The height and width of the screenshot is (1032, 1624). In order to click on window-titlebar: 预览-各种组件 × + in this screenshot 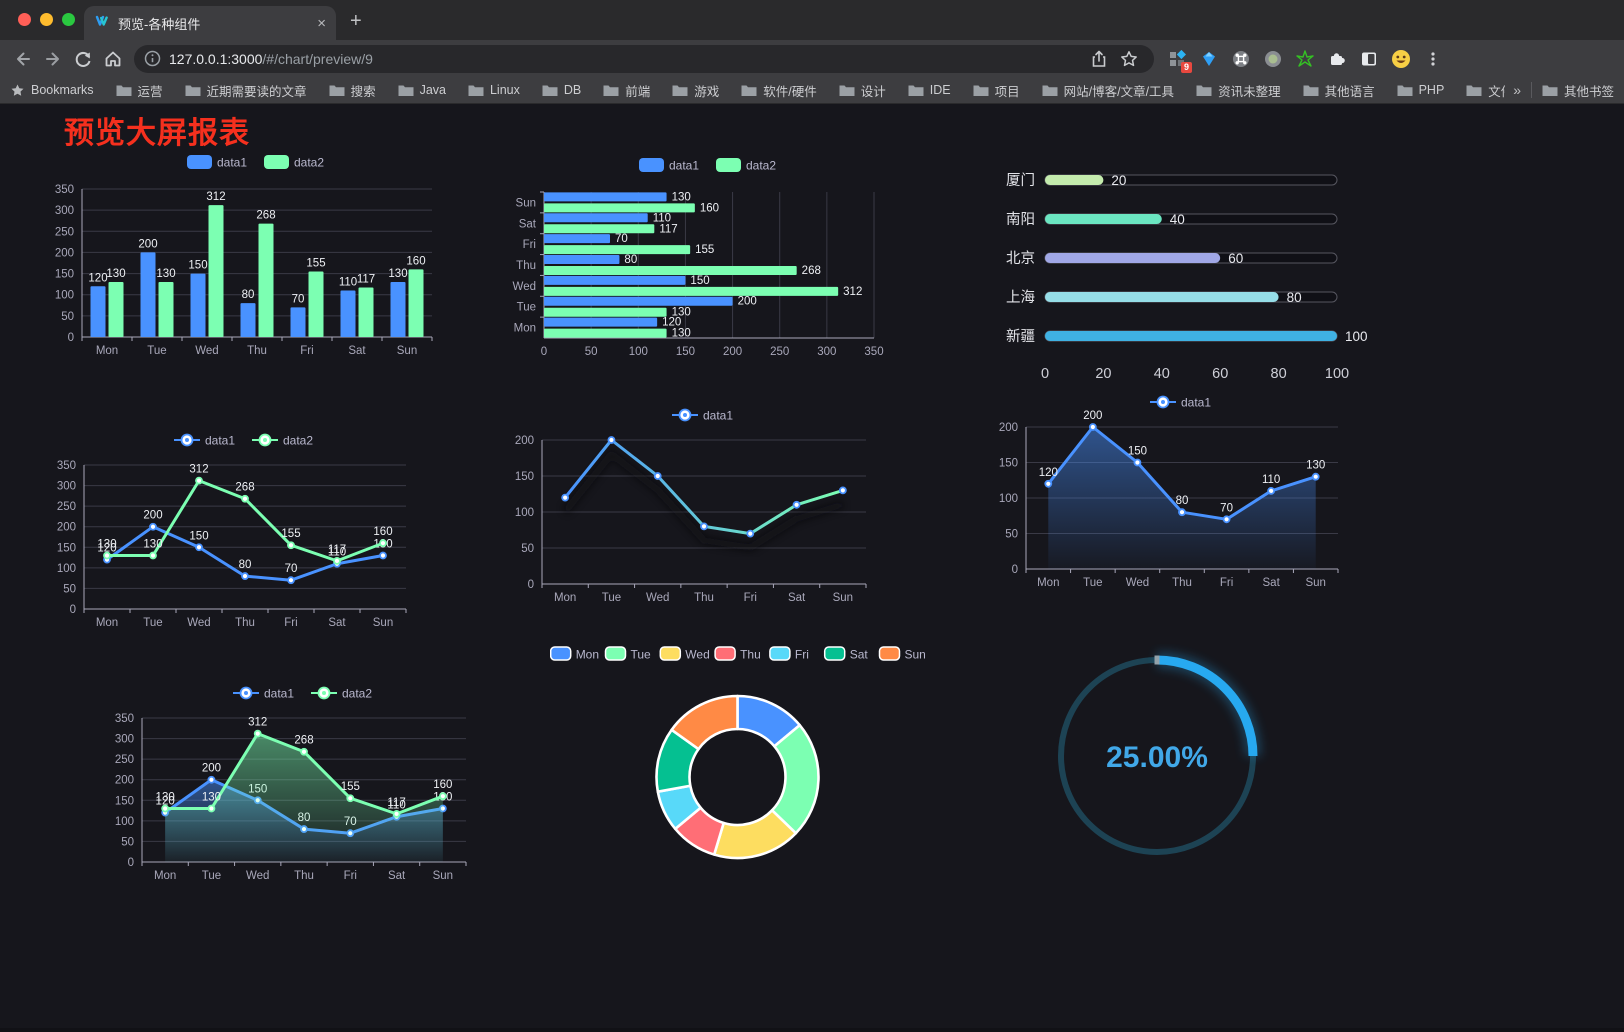, I will do `click(812, 20)`.